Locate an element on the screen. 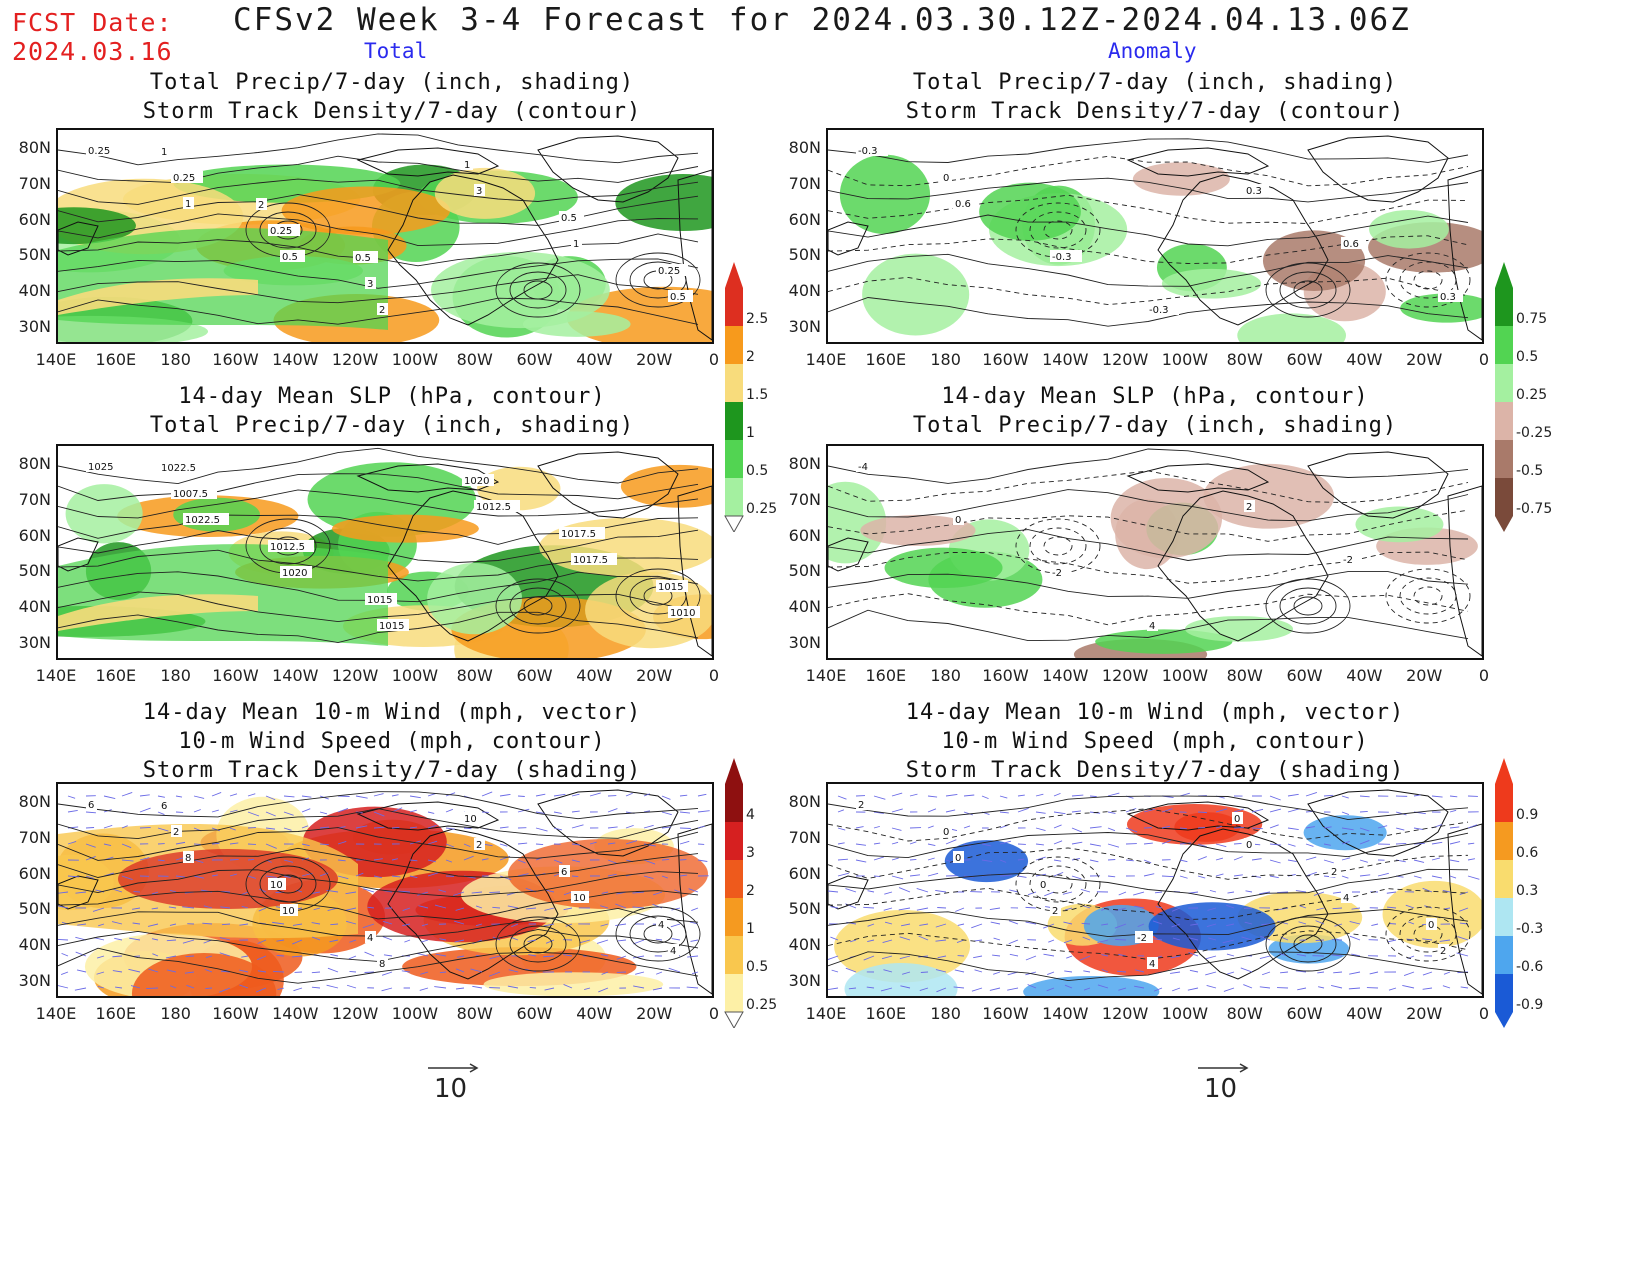  coastline is located at coordinates (1198, 816).